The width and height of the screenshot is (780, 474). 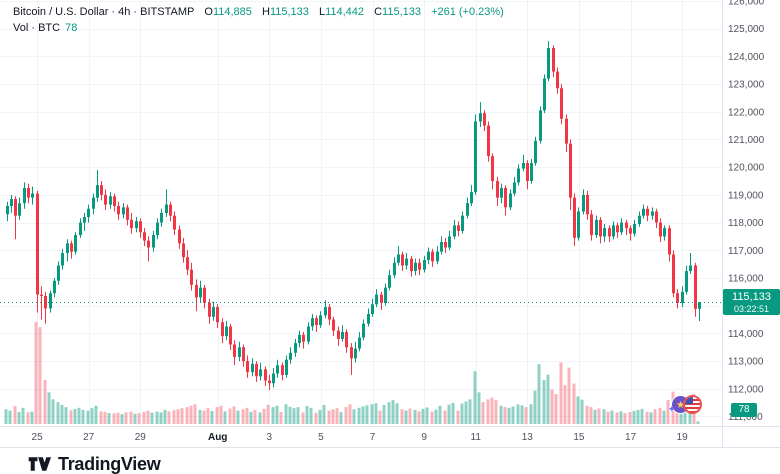 I want to click on event-markers: ✦ ★, so click(x=685, y=404).